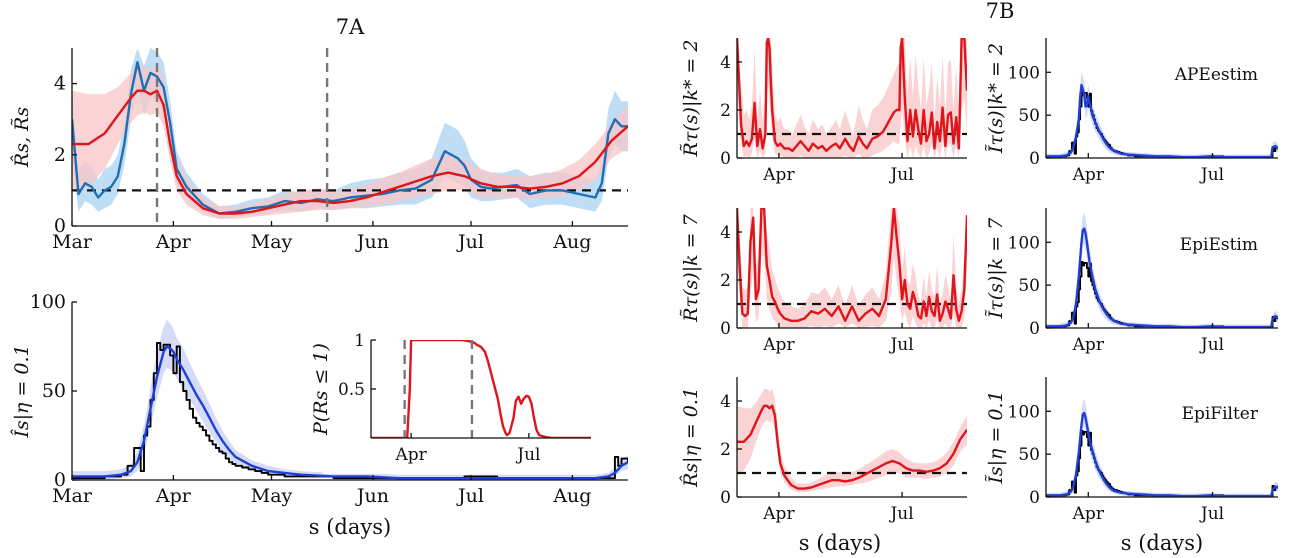 This screenshot has width=1292, height=558. What do you see at coordinates (1220, 414) in the screenshot?
I see `method-label: EpiFilter` at bounding box center [1220, 414].